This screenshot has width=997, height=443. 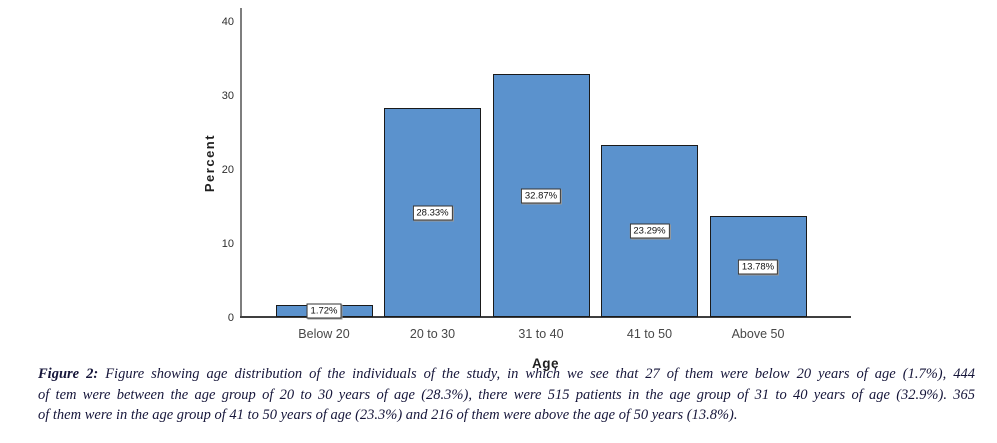 I want to click on x-category-label: 20 to 30, so click(x=432, y=334).